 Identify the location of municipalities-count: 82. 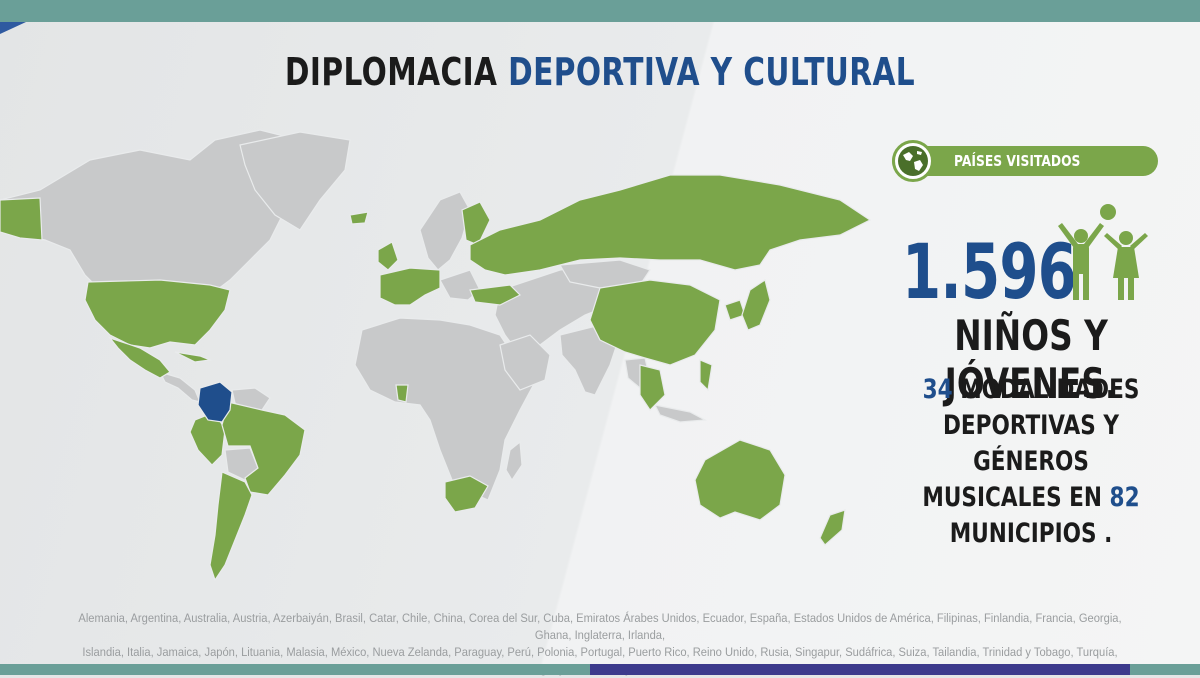
(1124, 497).